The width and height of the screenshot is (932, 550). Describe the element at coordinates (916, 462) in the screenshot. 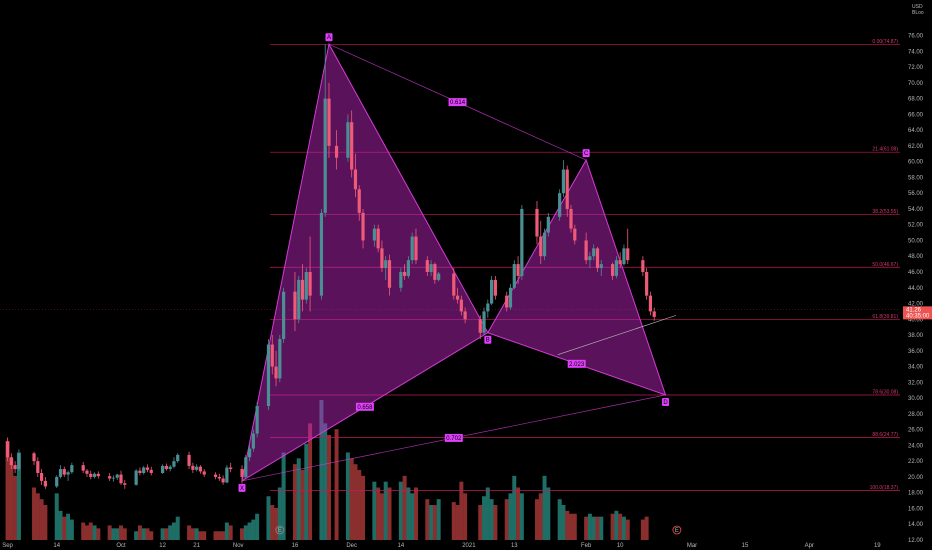

I see `price-tick-label: 22.00` at that location.